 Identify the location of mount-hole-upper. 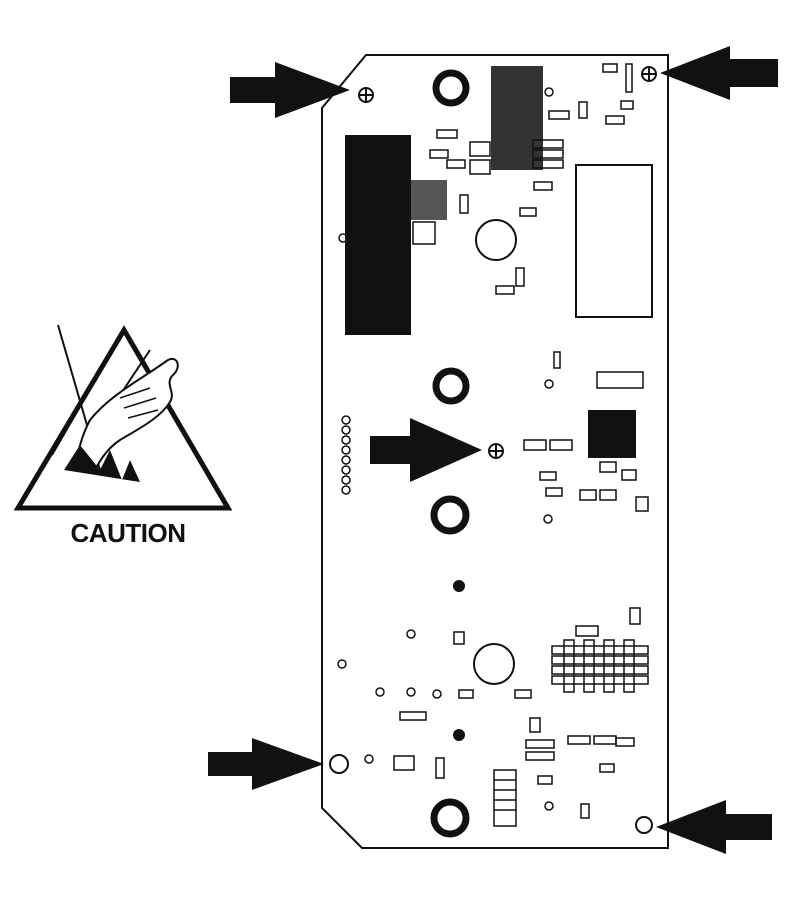
(496, 240).